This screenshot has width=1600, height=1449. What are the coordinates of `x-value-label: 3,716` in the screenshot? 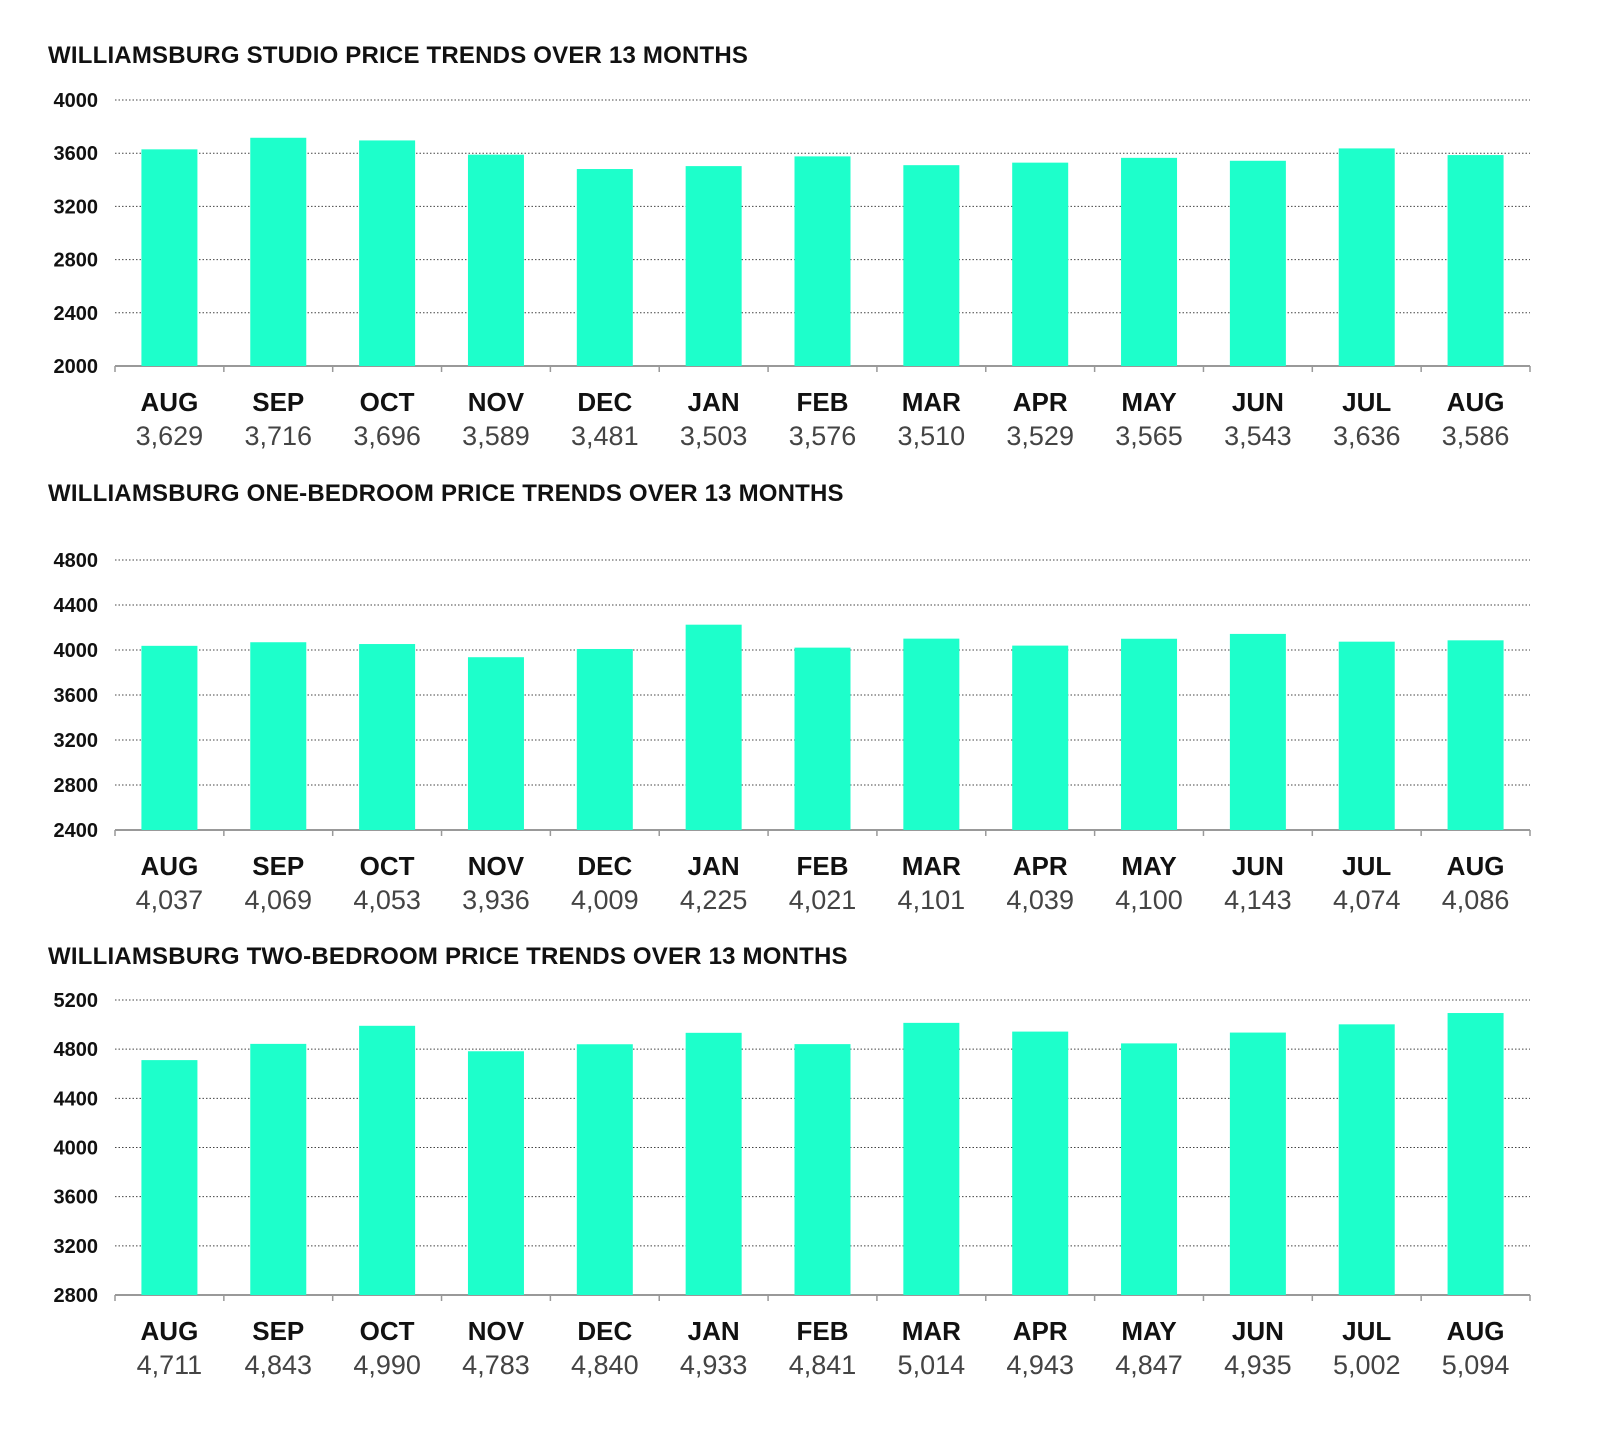 It's located at (278, 436).